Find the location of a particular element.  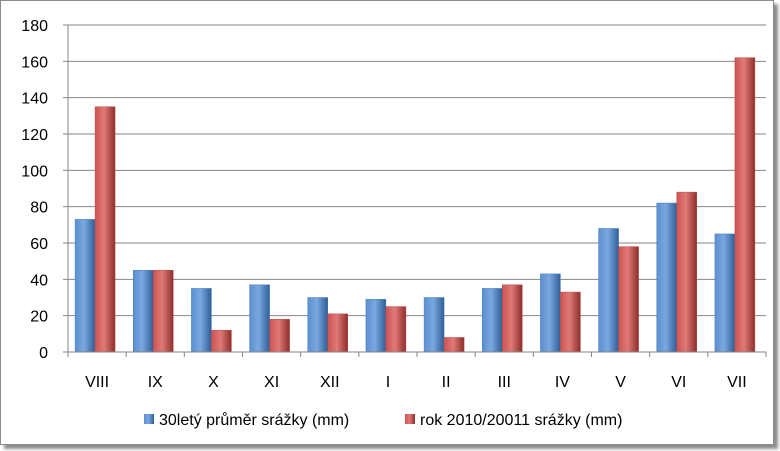

bar-year-IV is located at coordinates (570, 322).